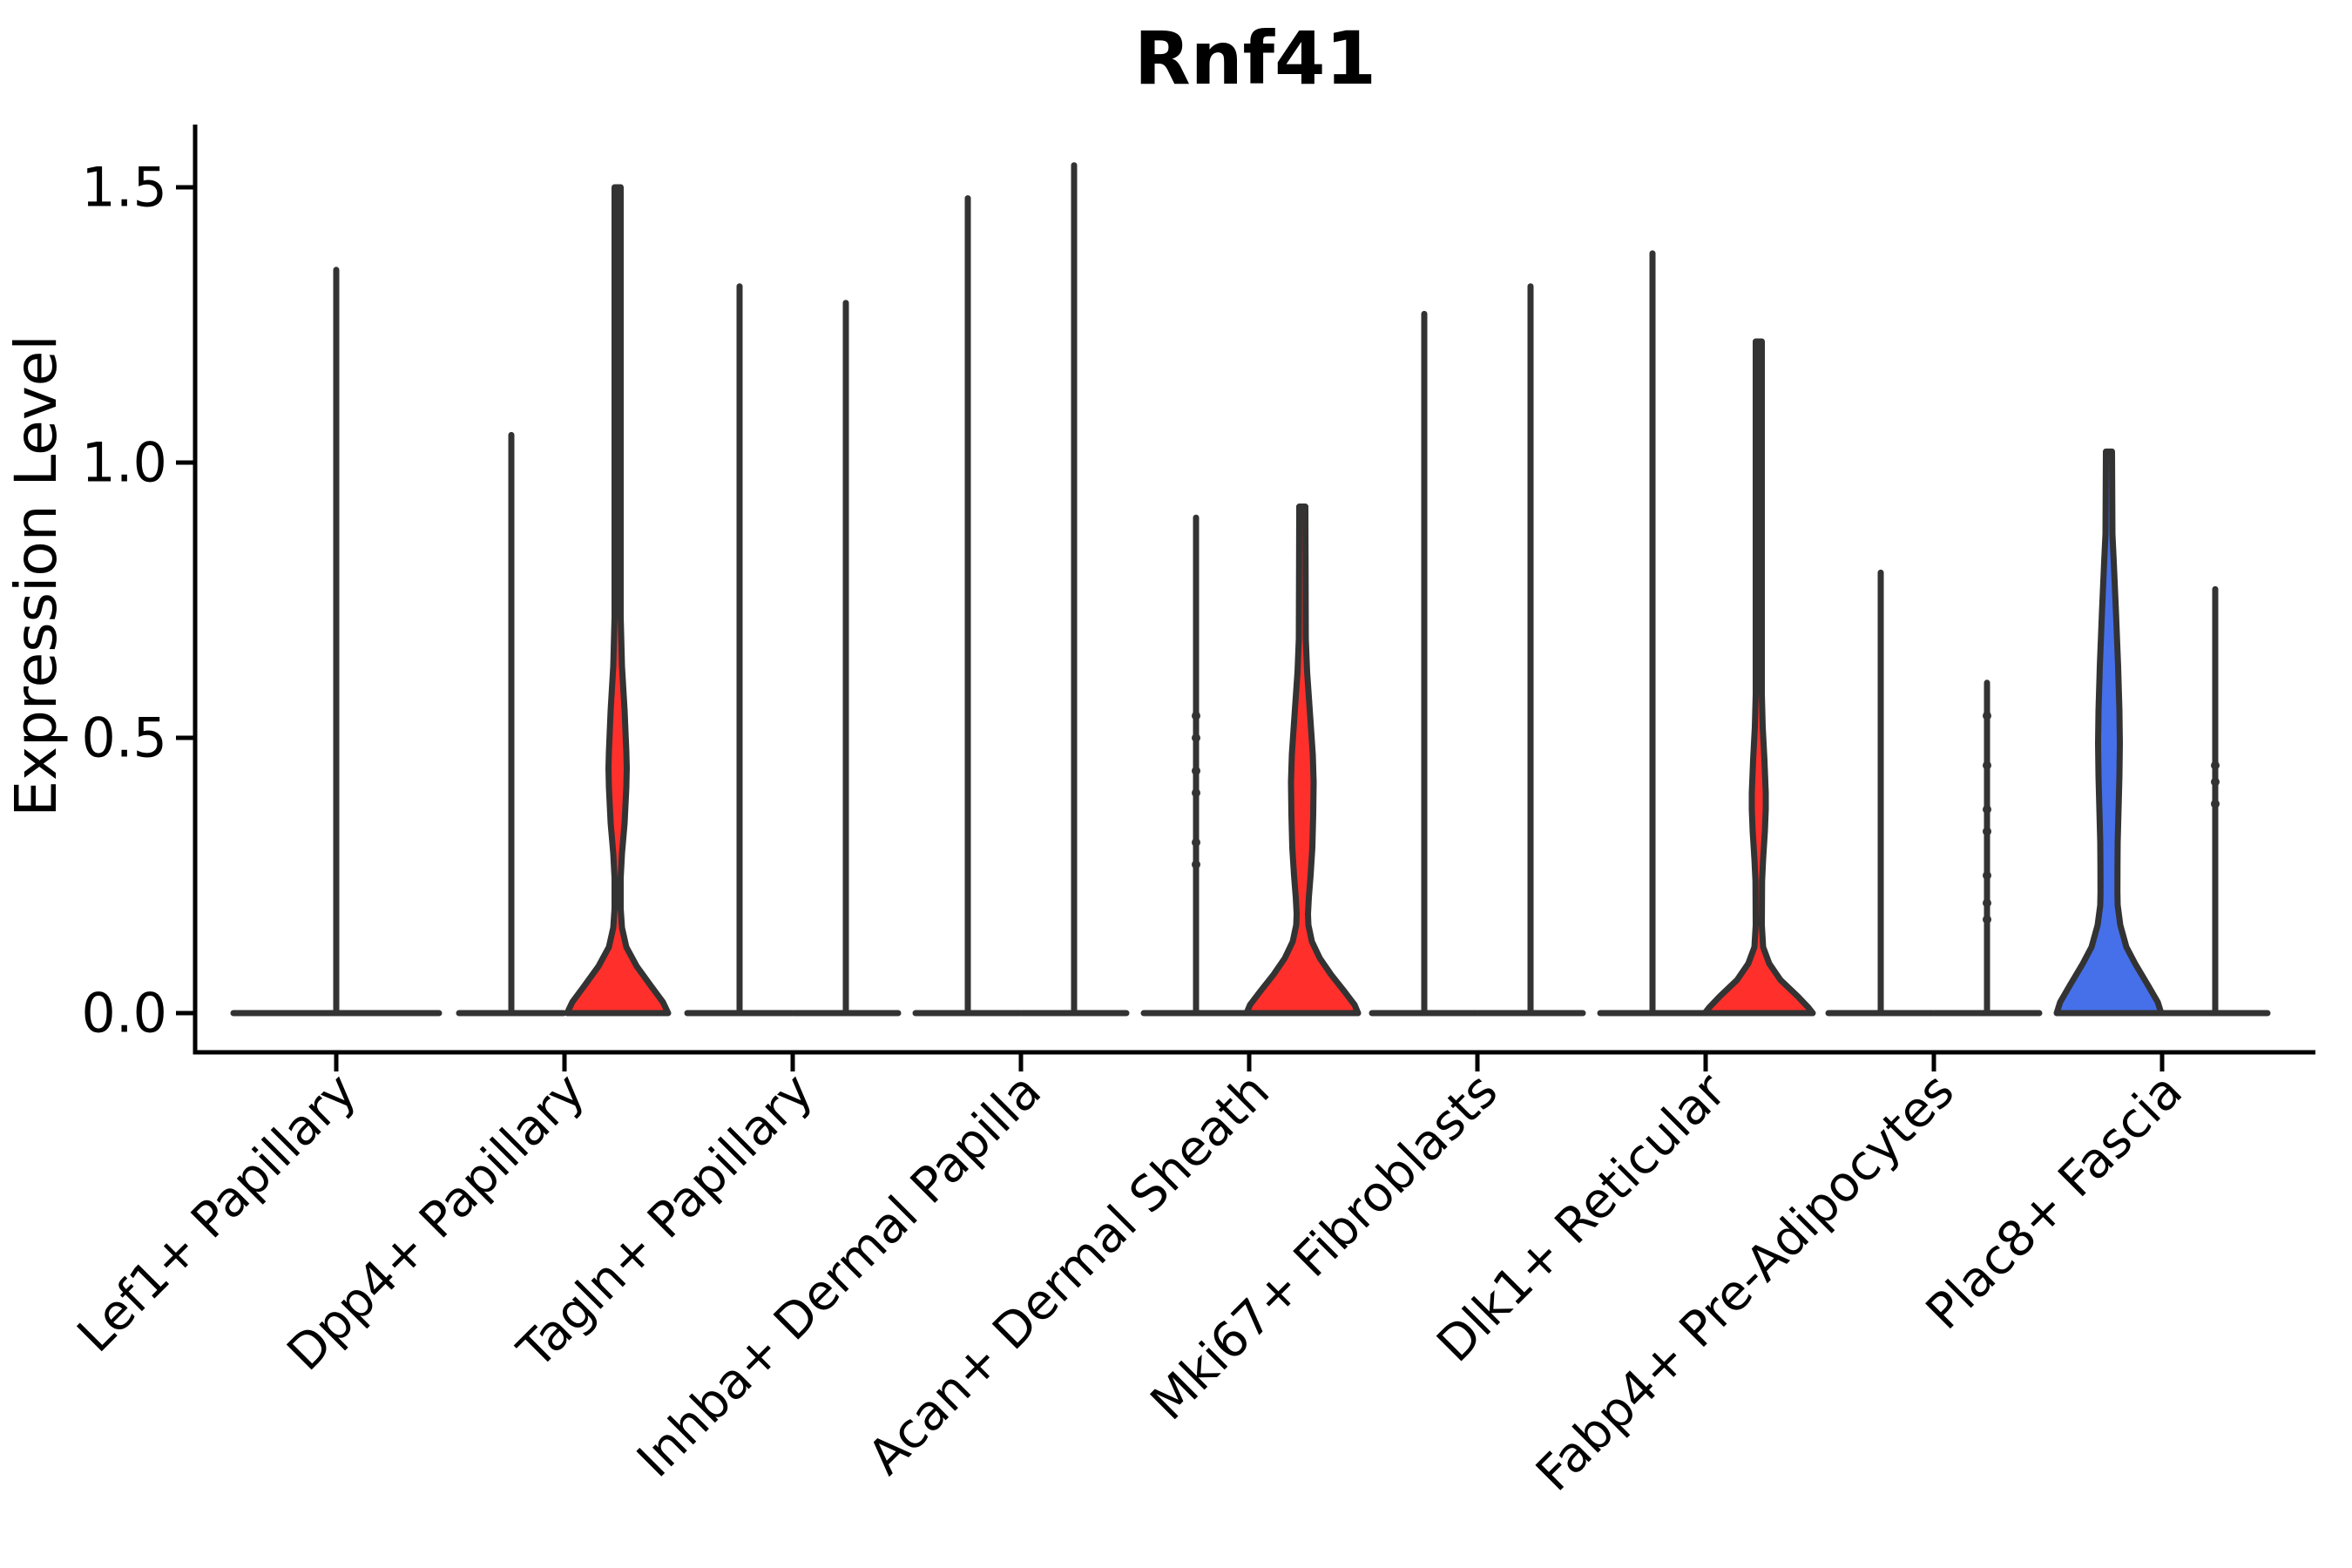 The height and width of the screenshot is (1568, 2352). What do you see at coordinates (124, 1014) in the screenshot?
I see `y-tick-label: 0.0` at bounding box center [124, 1014].